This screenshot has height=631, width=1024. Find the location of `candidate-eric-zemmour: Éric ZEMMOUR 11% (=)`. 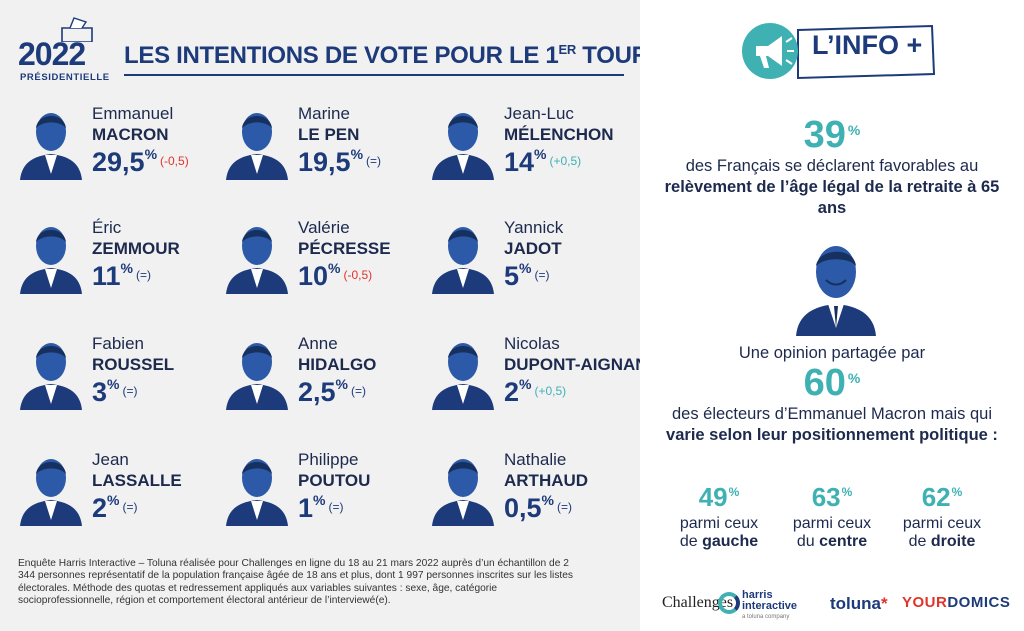

candidate-eric-zemmour: Éric ZEMMOUR 11% (=) is located at coordinates (118, 255).